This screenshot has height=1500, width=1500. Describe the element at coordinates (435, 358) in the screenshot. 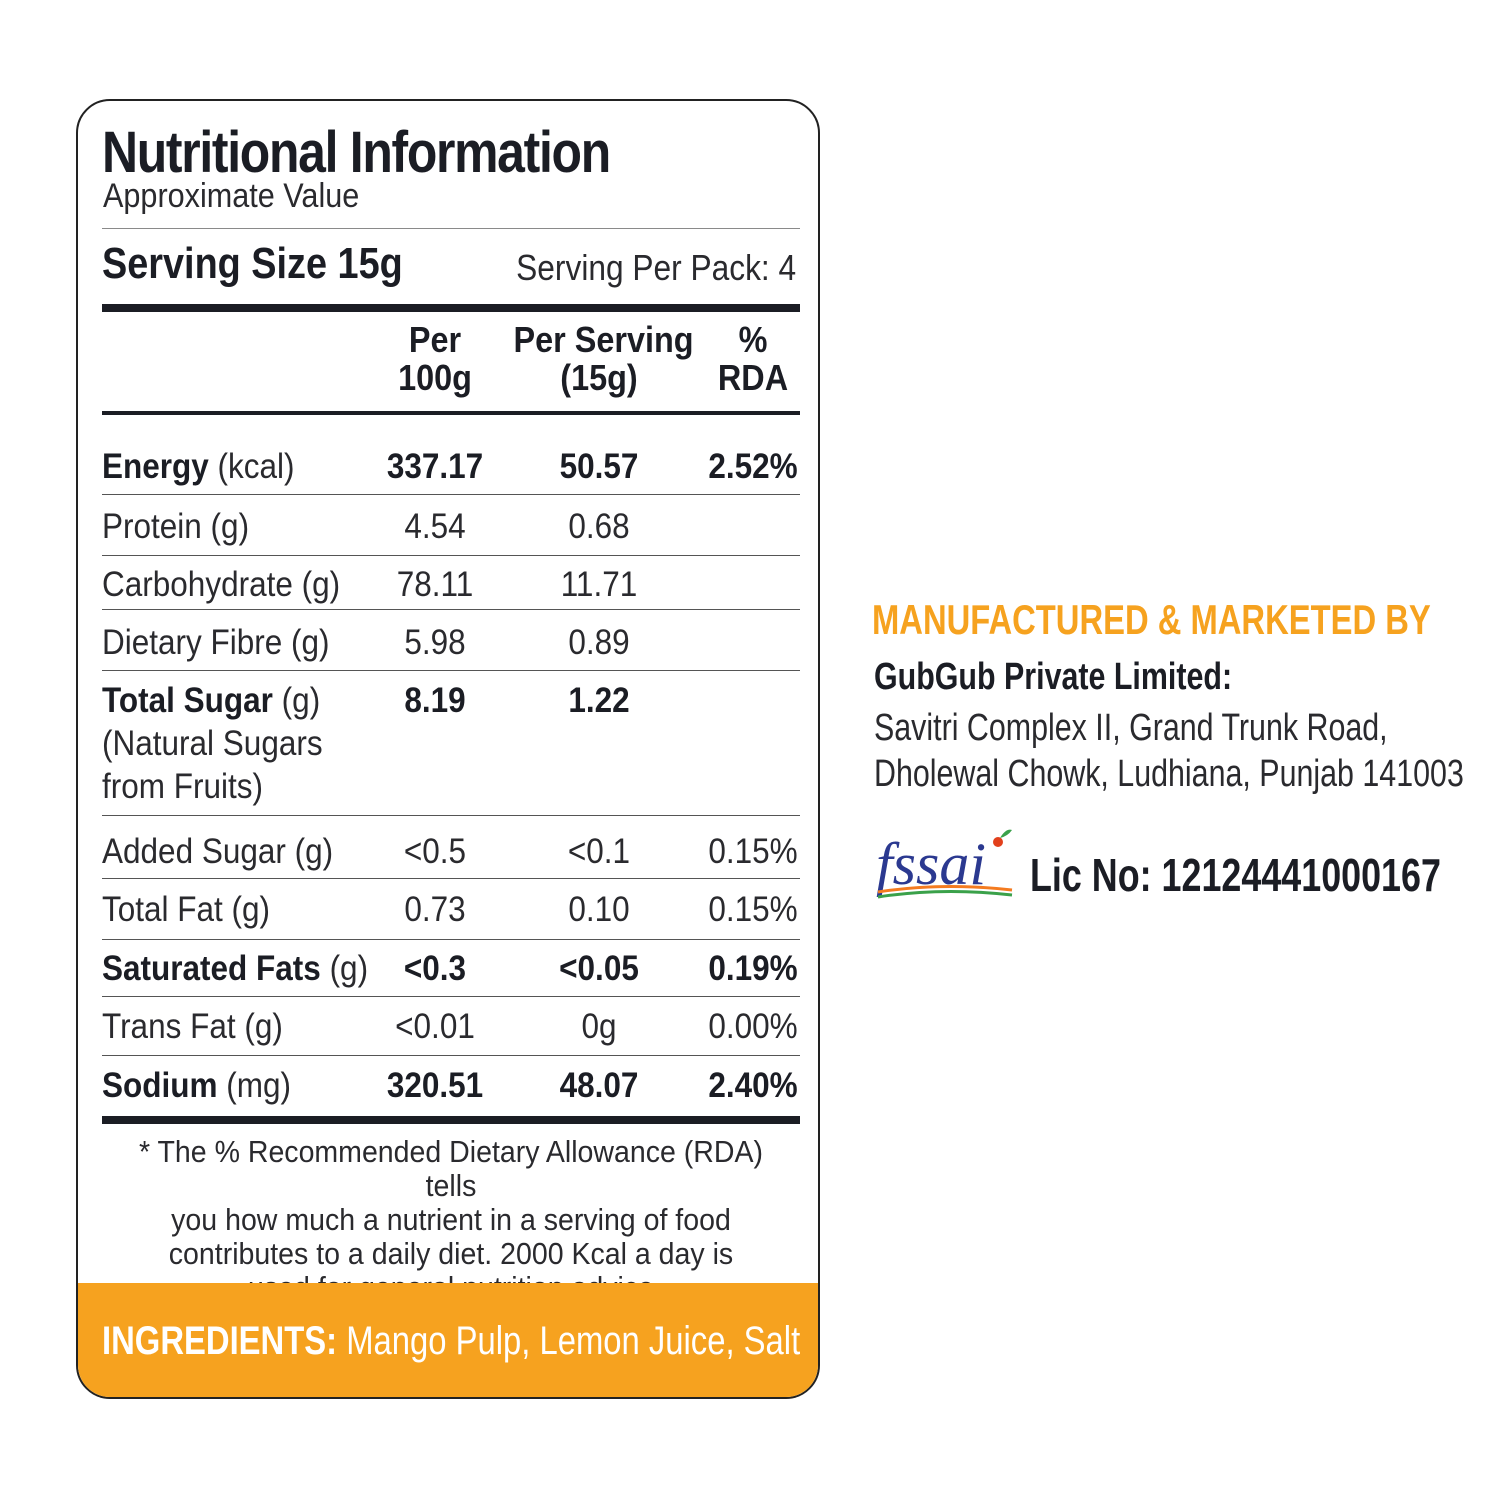

I see `header-per-100g: Per 100g` at that location.